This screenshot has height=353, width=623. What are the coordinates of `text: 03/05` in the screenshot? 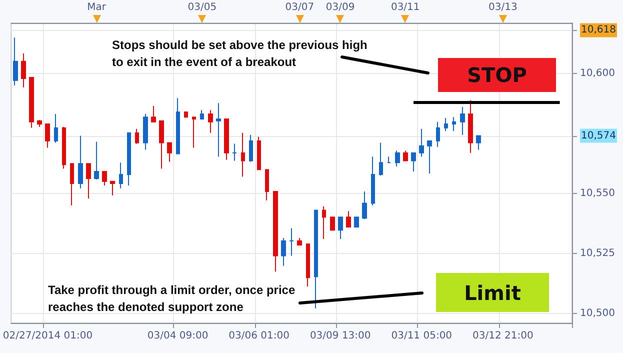 It's located at (202, 7).